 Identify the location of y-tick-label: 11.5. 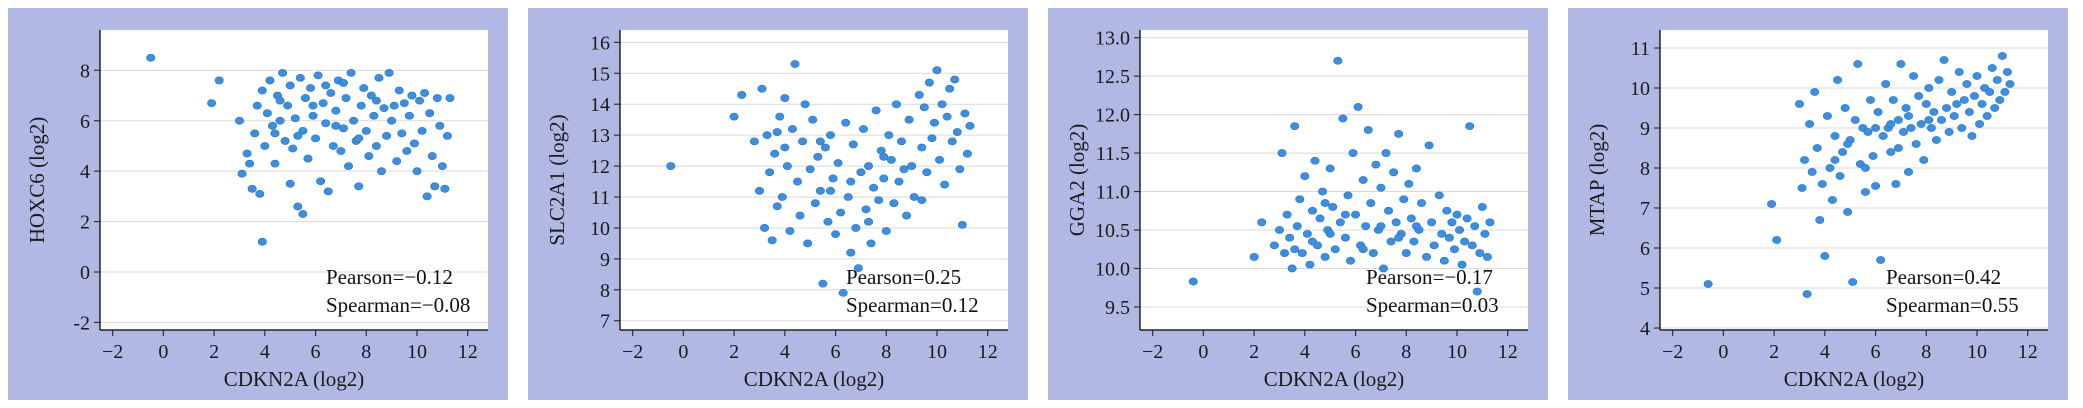
(1113, 154).